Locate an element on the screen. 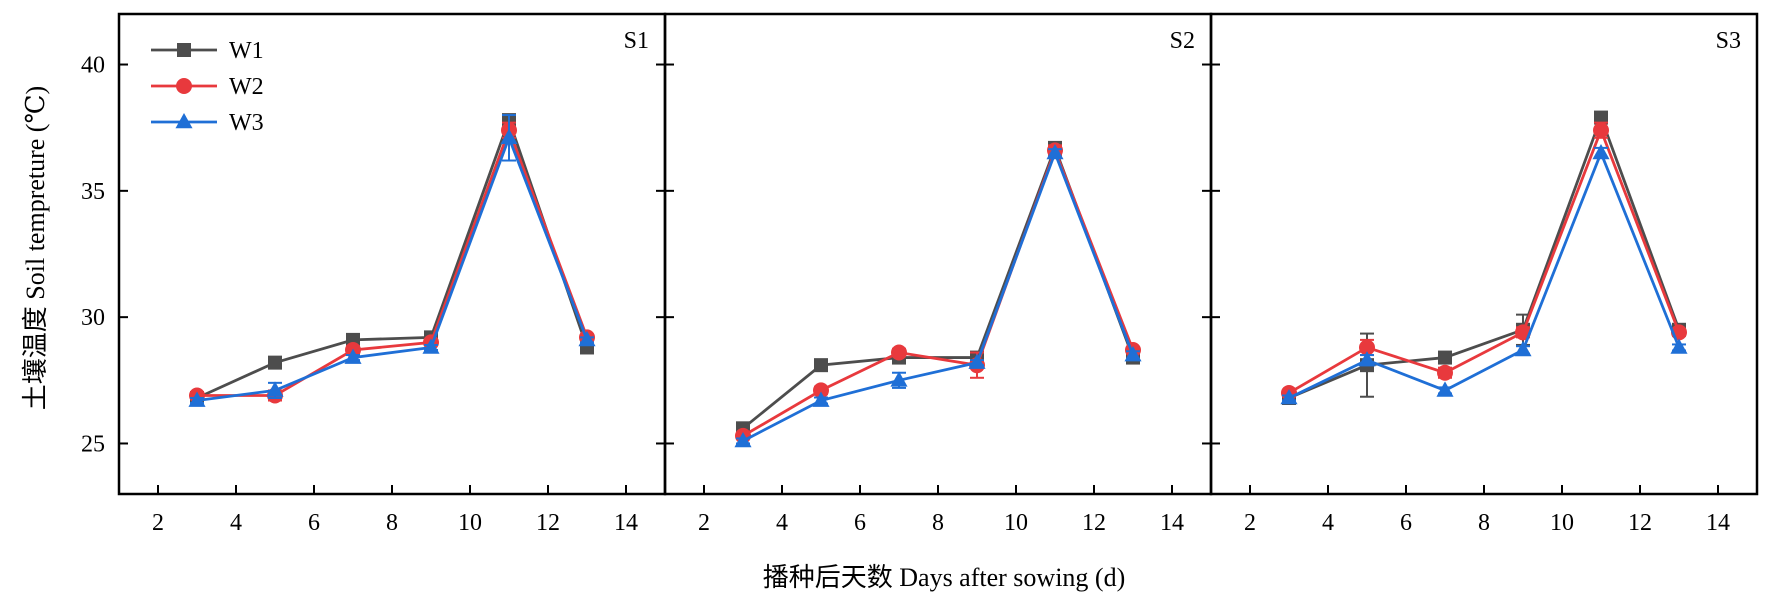  panel-label: S2 is located at coordinates (1182, 41).